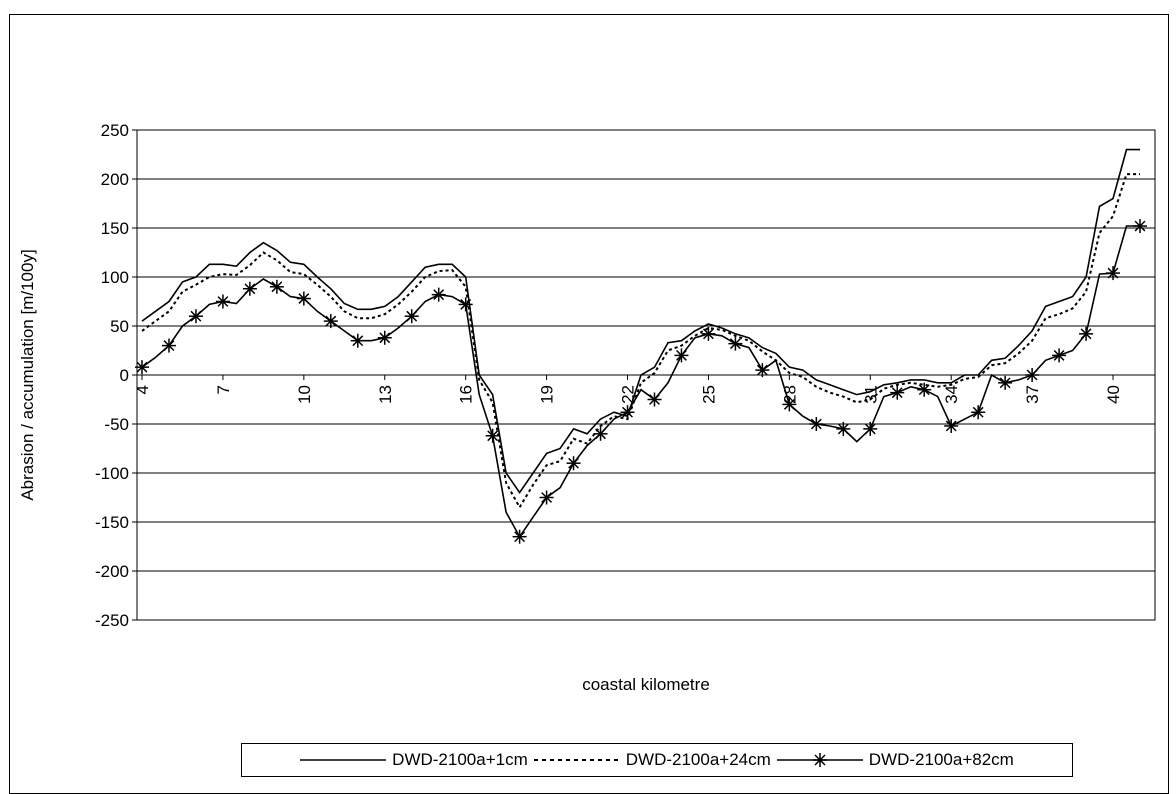 Image resolution: width=1176 pixels, height=794 pixels. What do you see at coordinates (646, 684) in the screenshot?
I see `x-axis-label: coastal kilometre` at bounding box center [646, 684].